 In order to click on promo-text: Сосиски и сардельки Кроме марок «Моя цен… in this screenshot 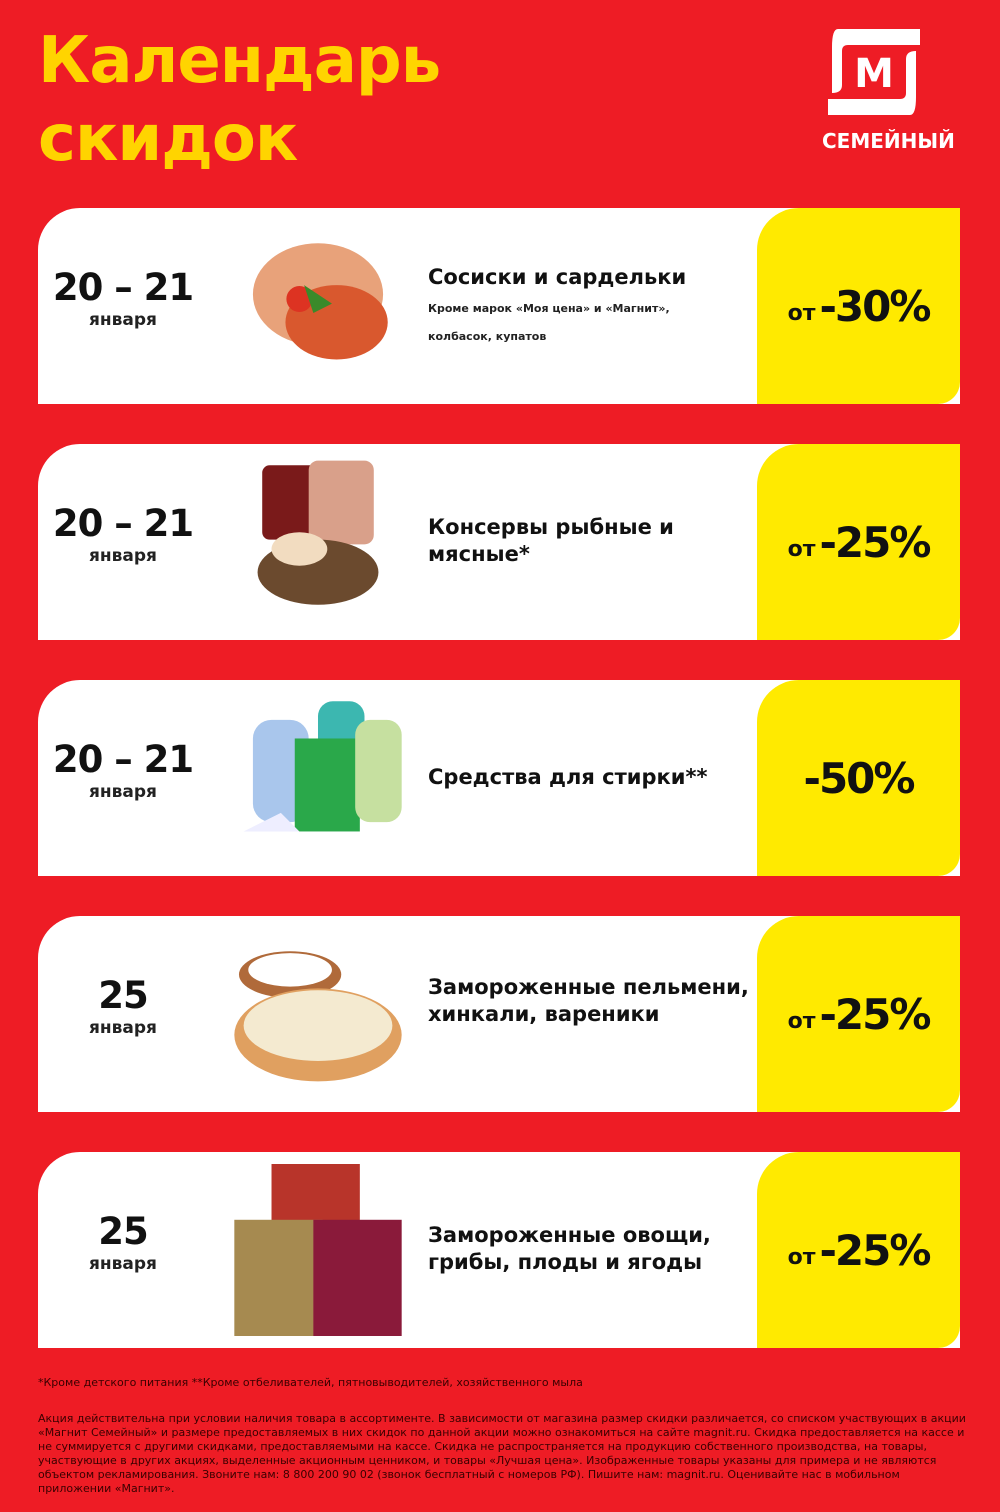, I will do `click(593, 307)`.